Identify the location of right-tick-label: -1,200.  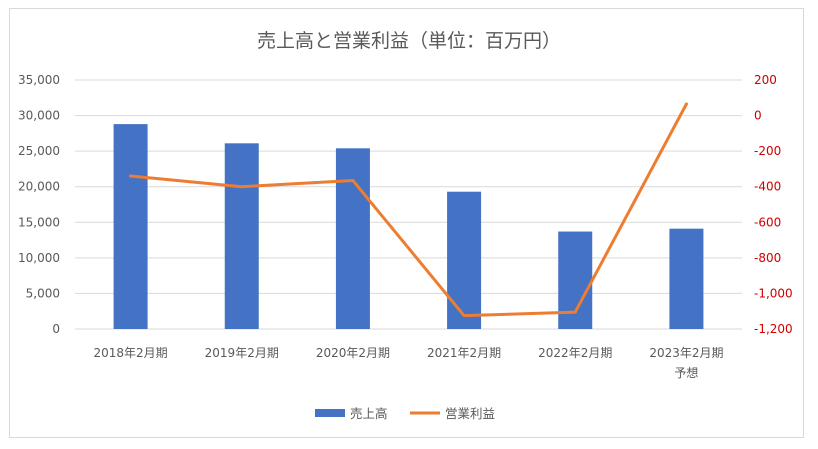
(773, 329).